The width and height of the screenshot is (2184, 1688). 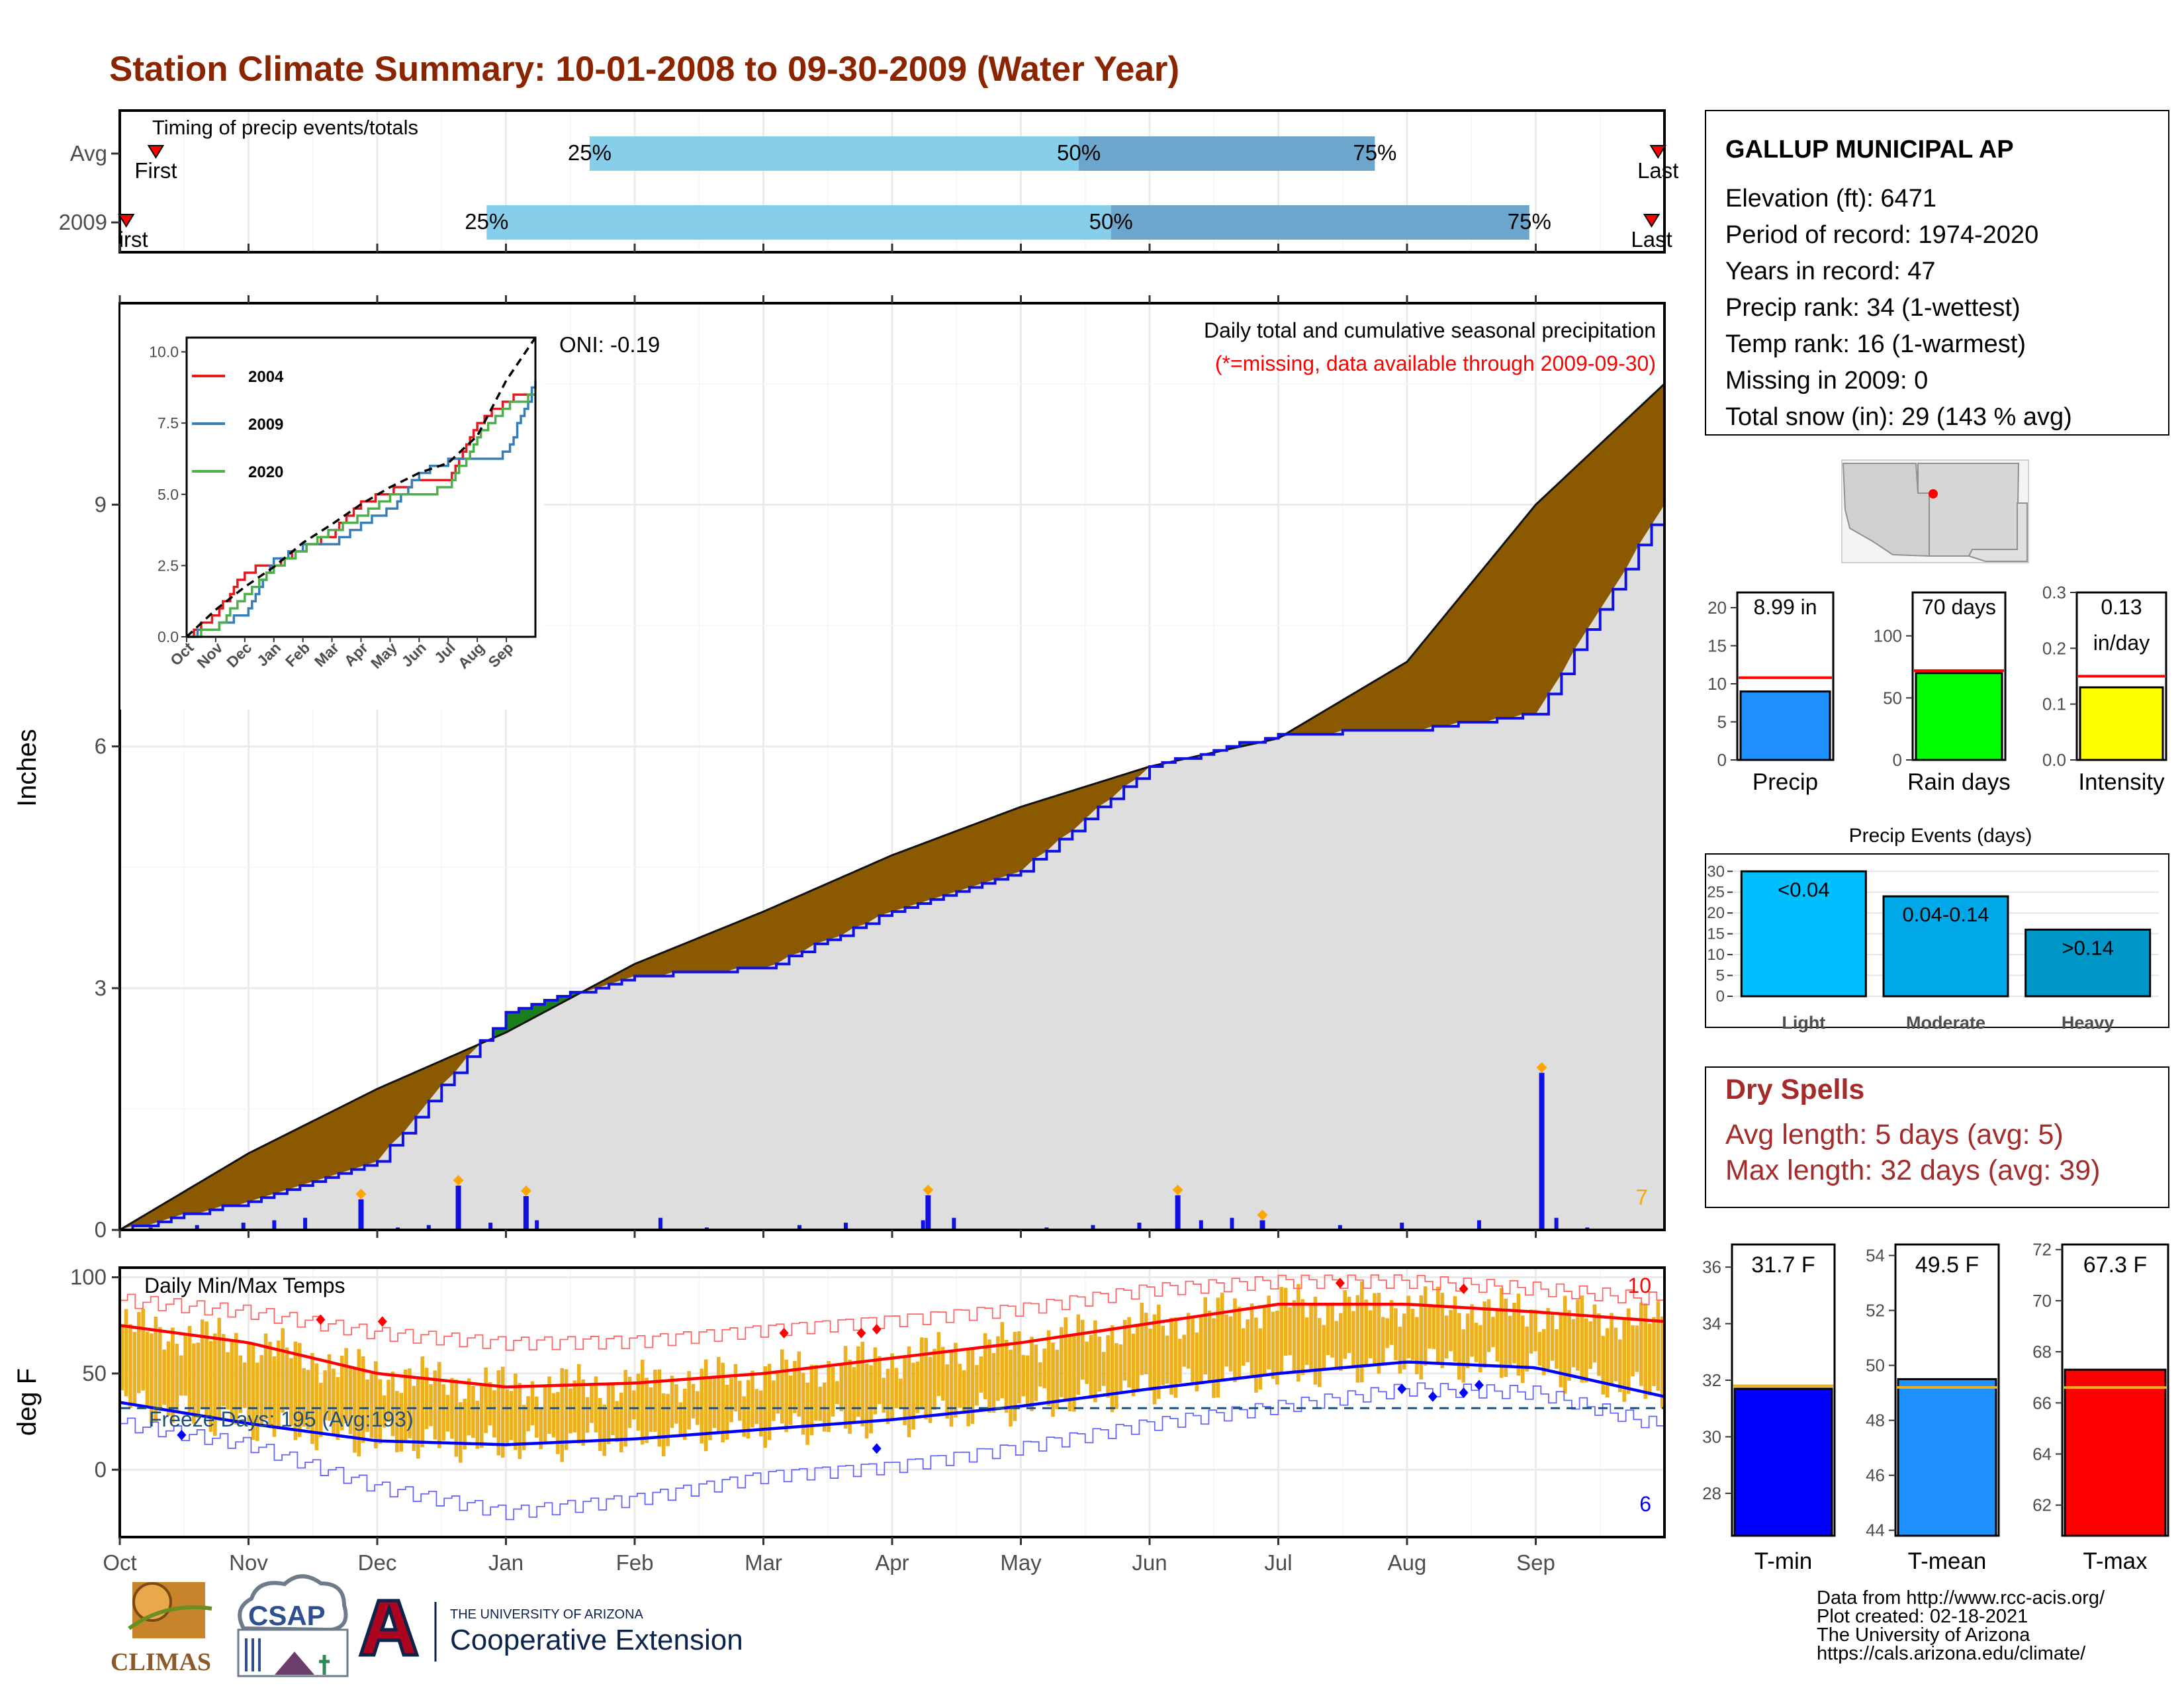 I want to click on climas-logo: CLIMAS, so click(x=161, y=1629).